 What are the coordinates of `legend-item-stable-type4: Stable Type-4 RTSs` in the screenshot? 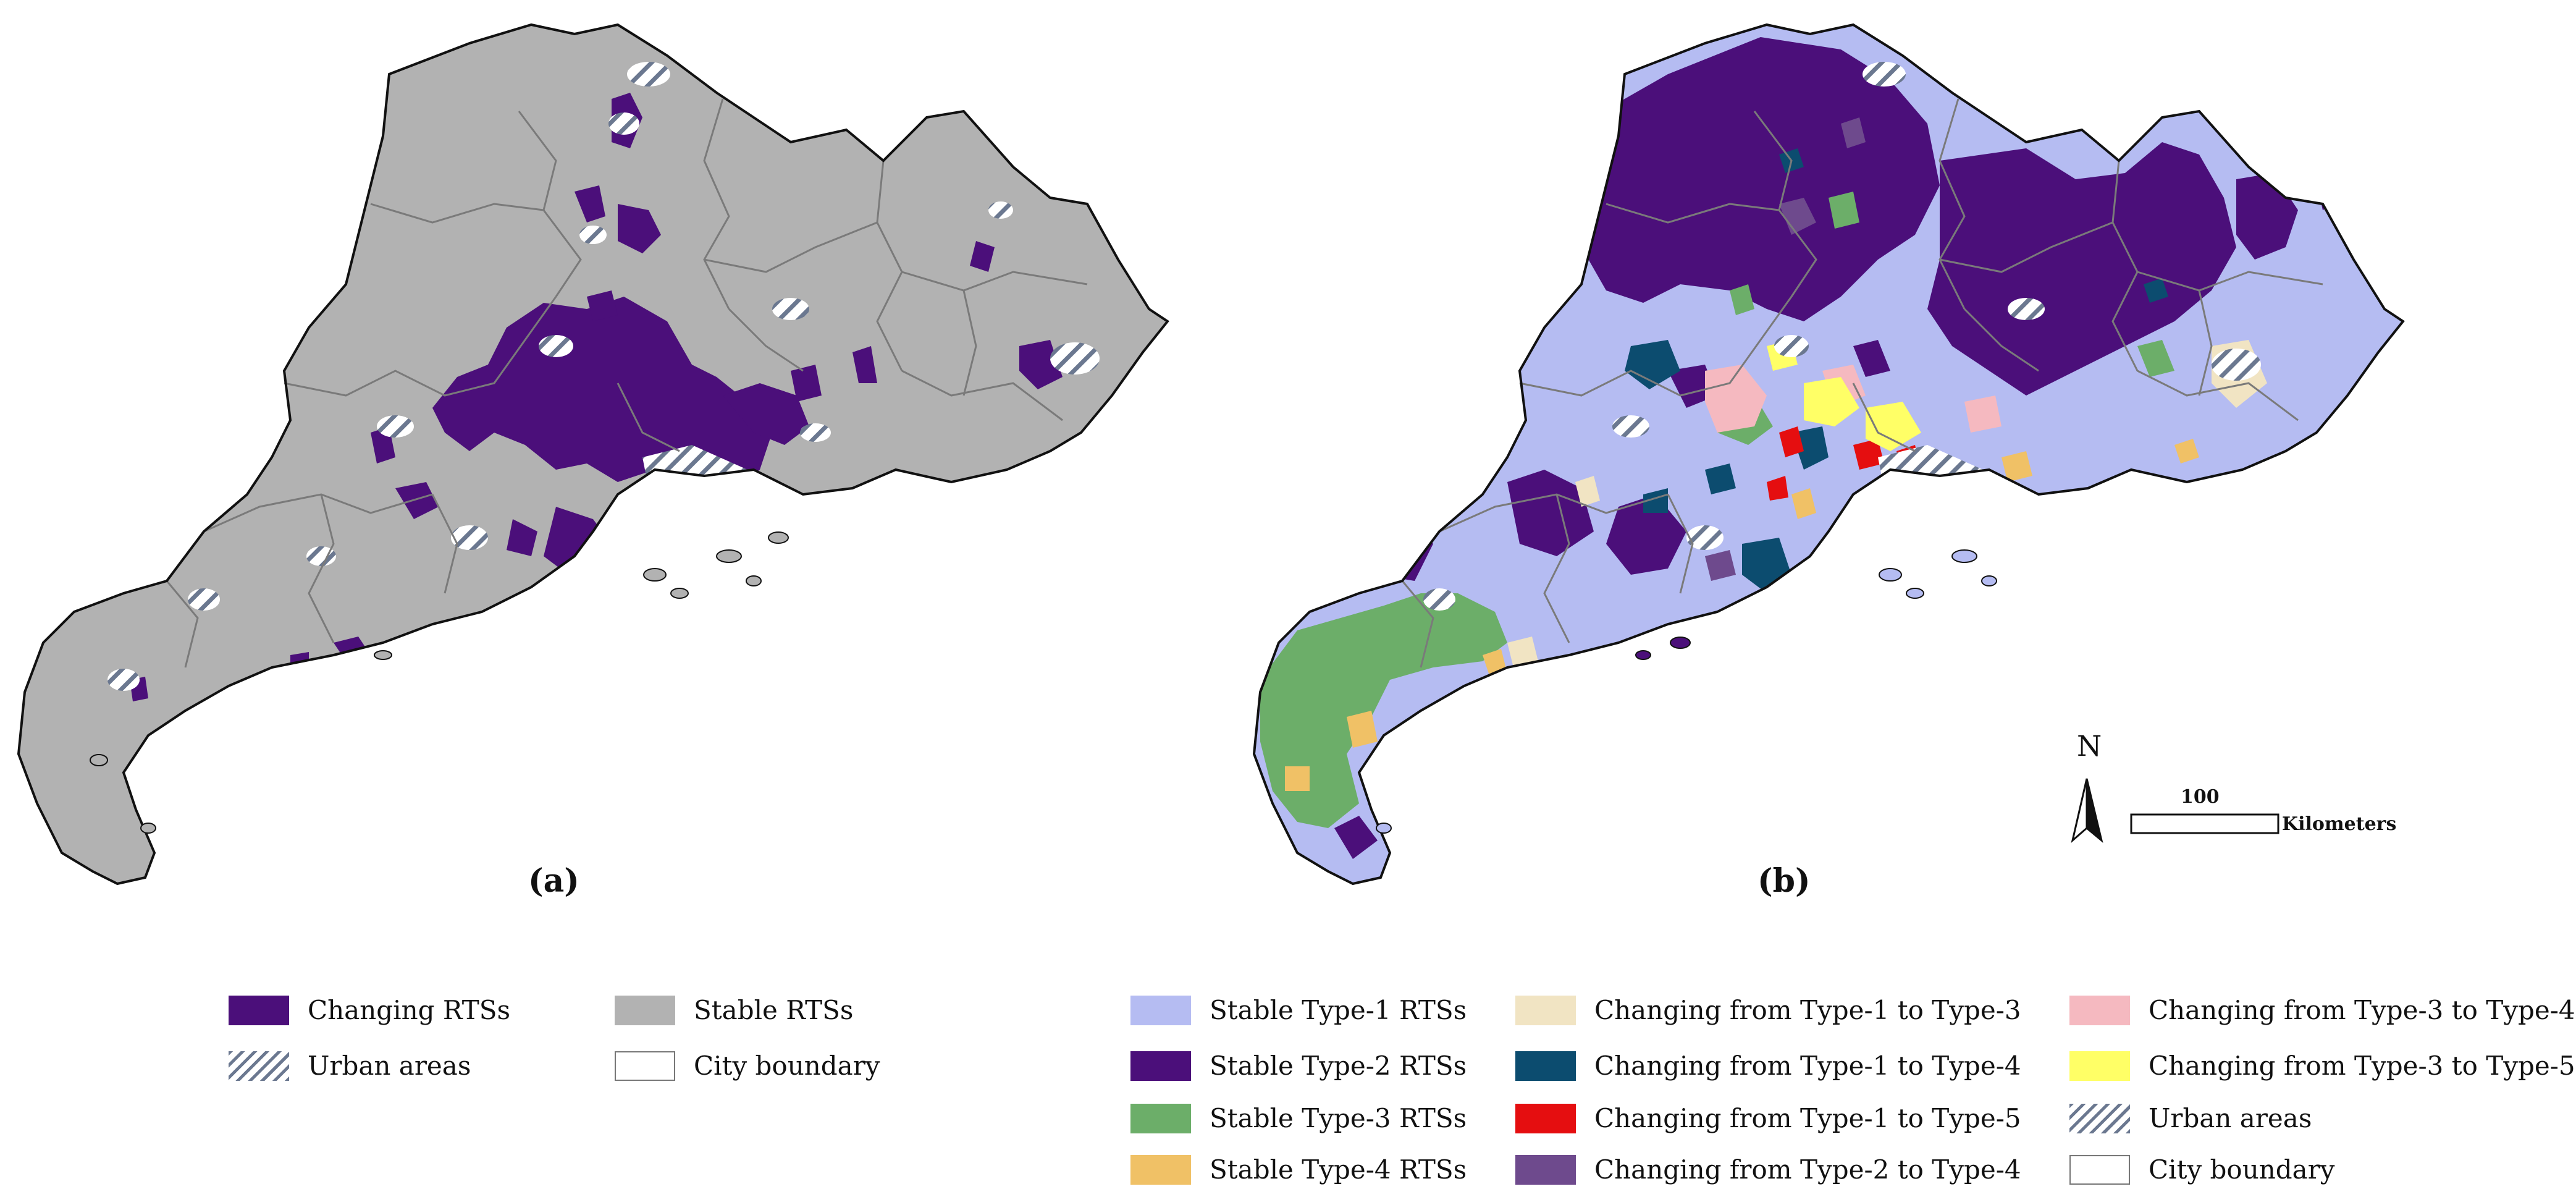 It's located at (1298, 1169).